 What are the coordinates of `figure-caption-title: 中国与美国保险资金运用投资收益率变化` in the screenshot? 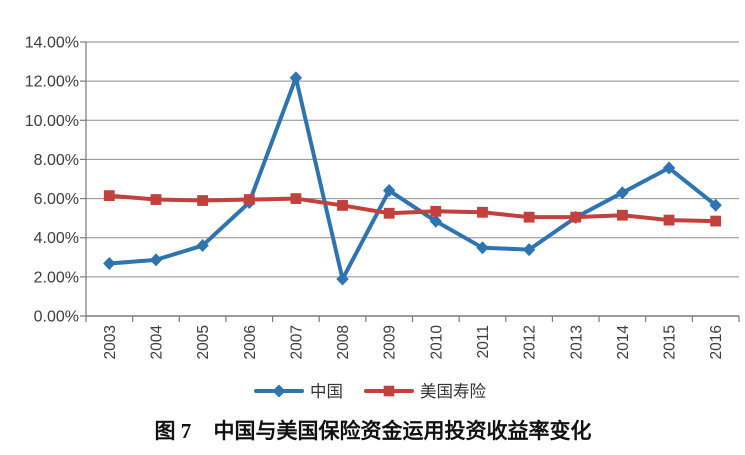 It's located at (403, 431).